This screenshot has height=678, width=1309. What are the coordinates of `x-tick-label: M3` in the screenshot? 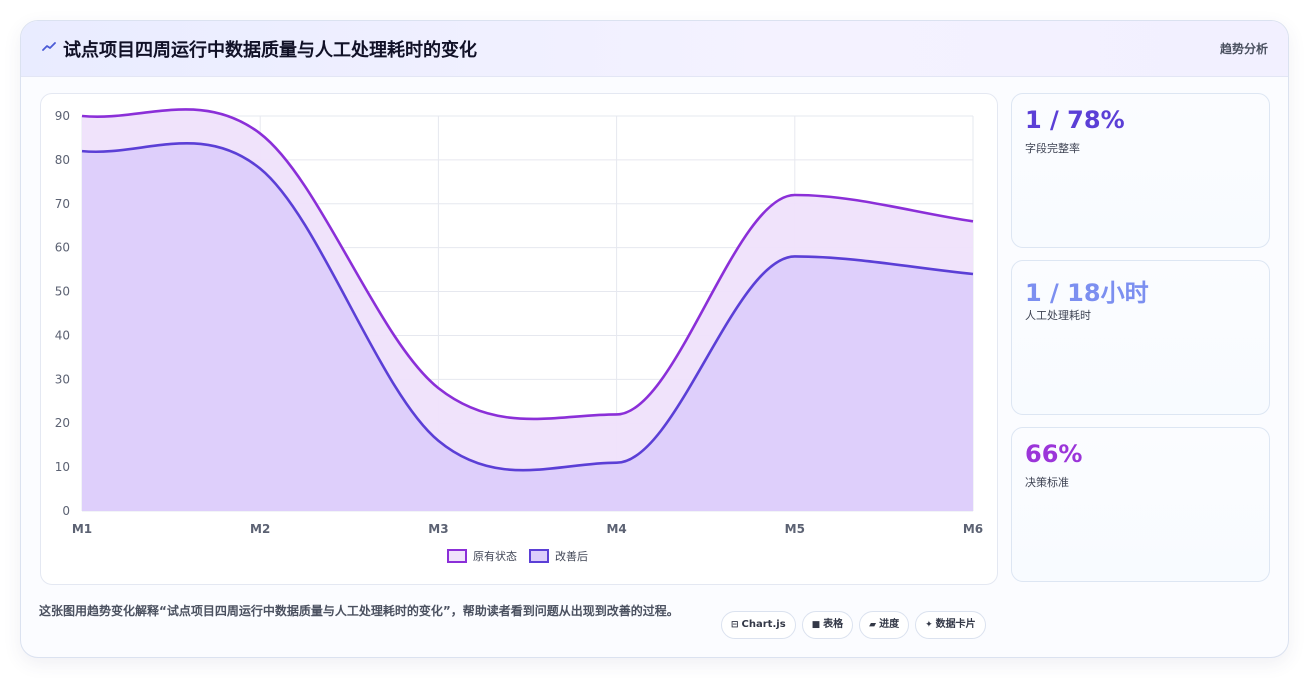 It's located at (438, 529).